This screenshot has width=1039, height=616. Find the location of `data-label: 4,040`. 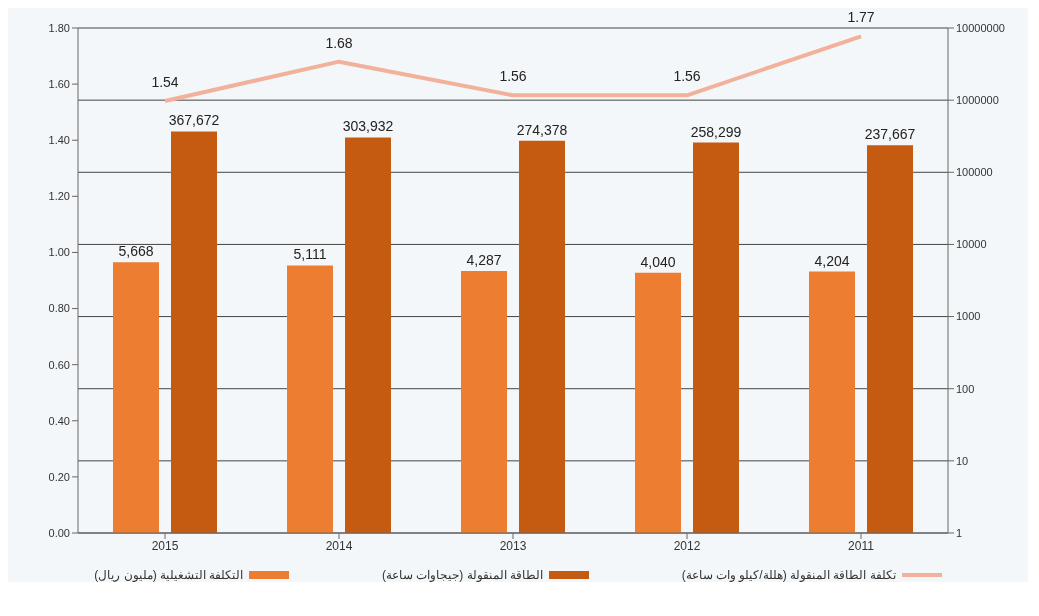

data-label: 4,040 is located at coordinates (658, 261).